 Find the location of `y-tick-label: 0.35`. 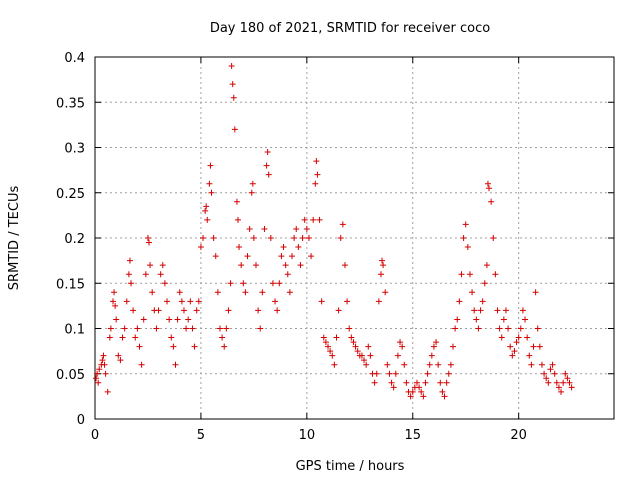

y-tick-label: 0.35 is located at coordinates (70, 103).